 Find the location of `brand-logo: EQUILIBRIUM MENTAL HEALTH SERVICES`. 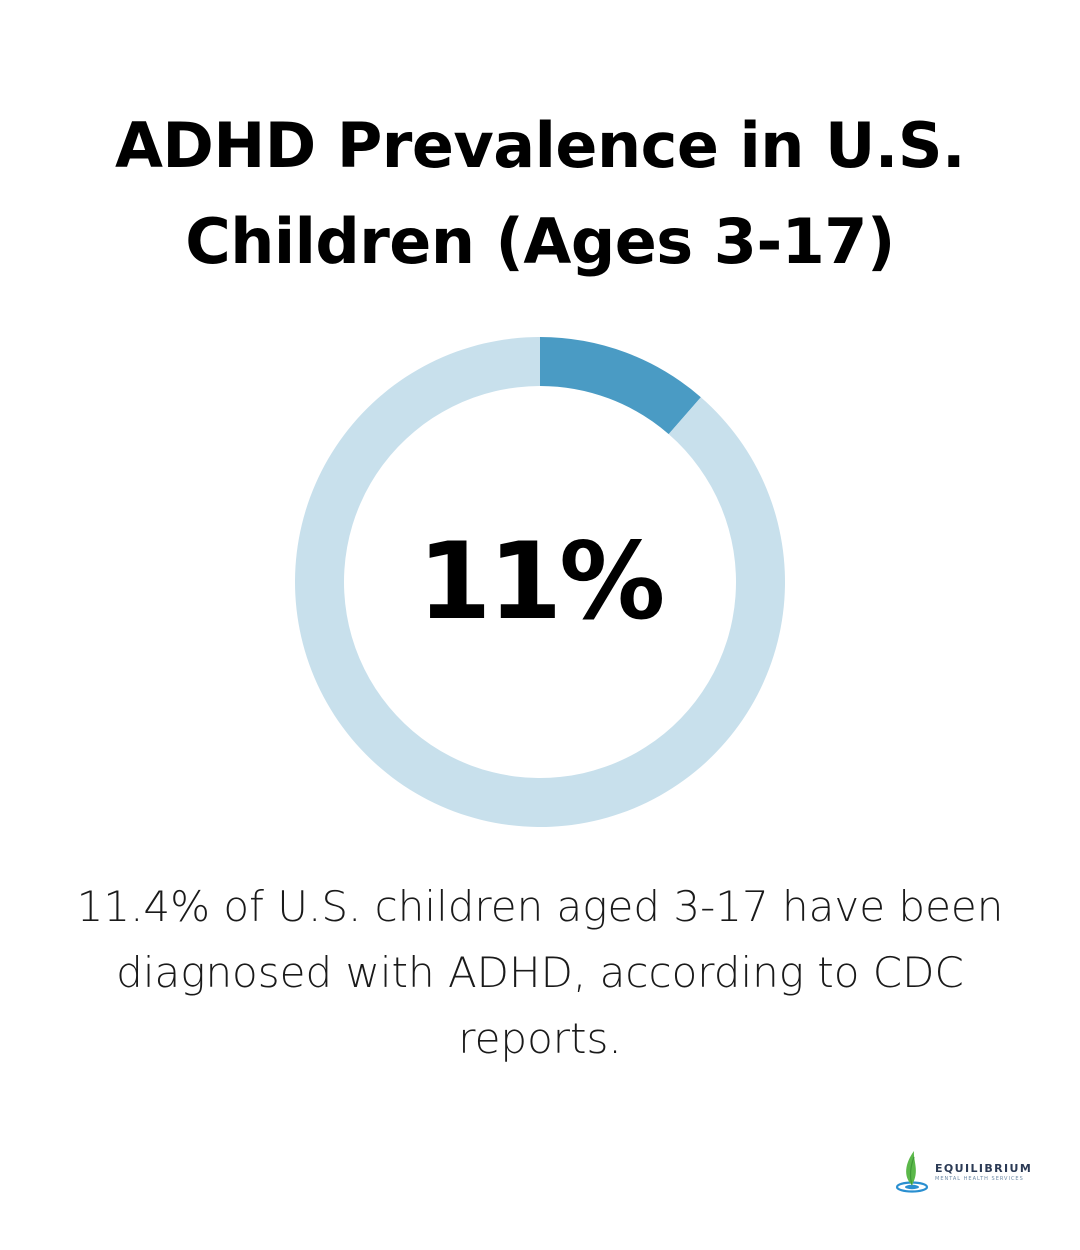

brand-logo: EQUILIBRIUM MENTAL HEALTH SERVICES is located at coordinates (968, 1170).